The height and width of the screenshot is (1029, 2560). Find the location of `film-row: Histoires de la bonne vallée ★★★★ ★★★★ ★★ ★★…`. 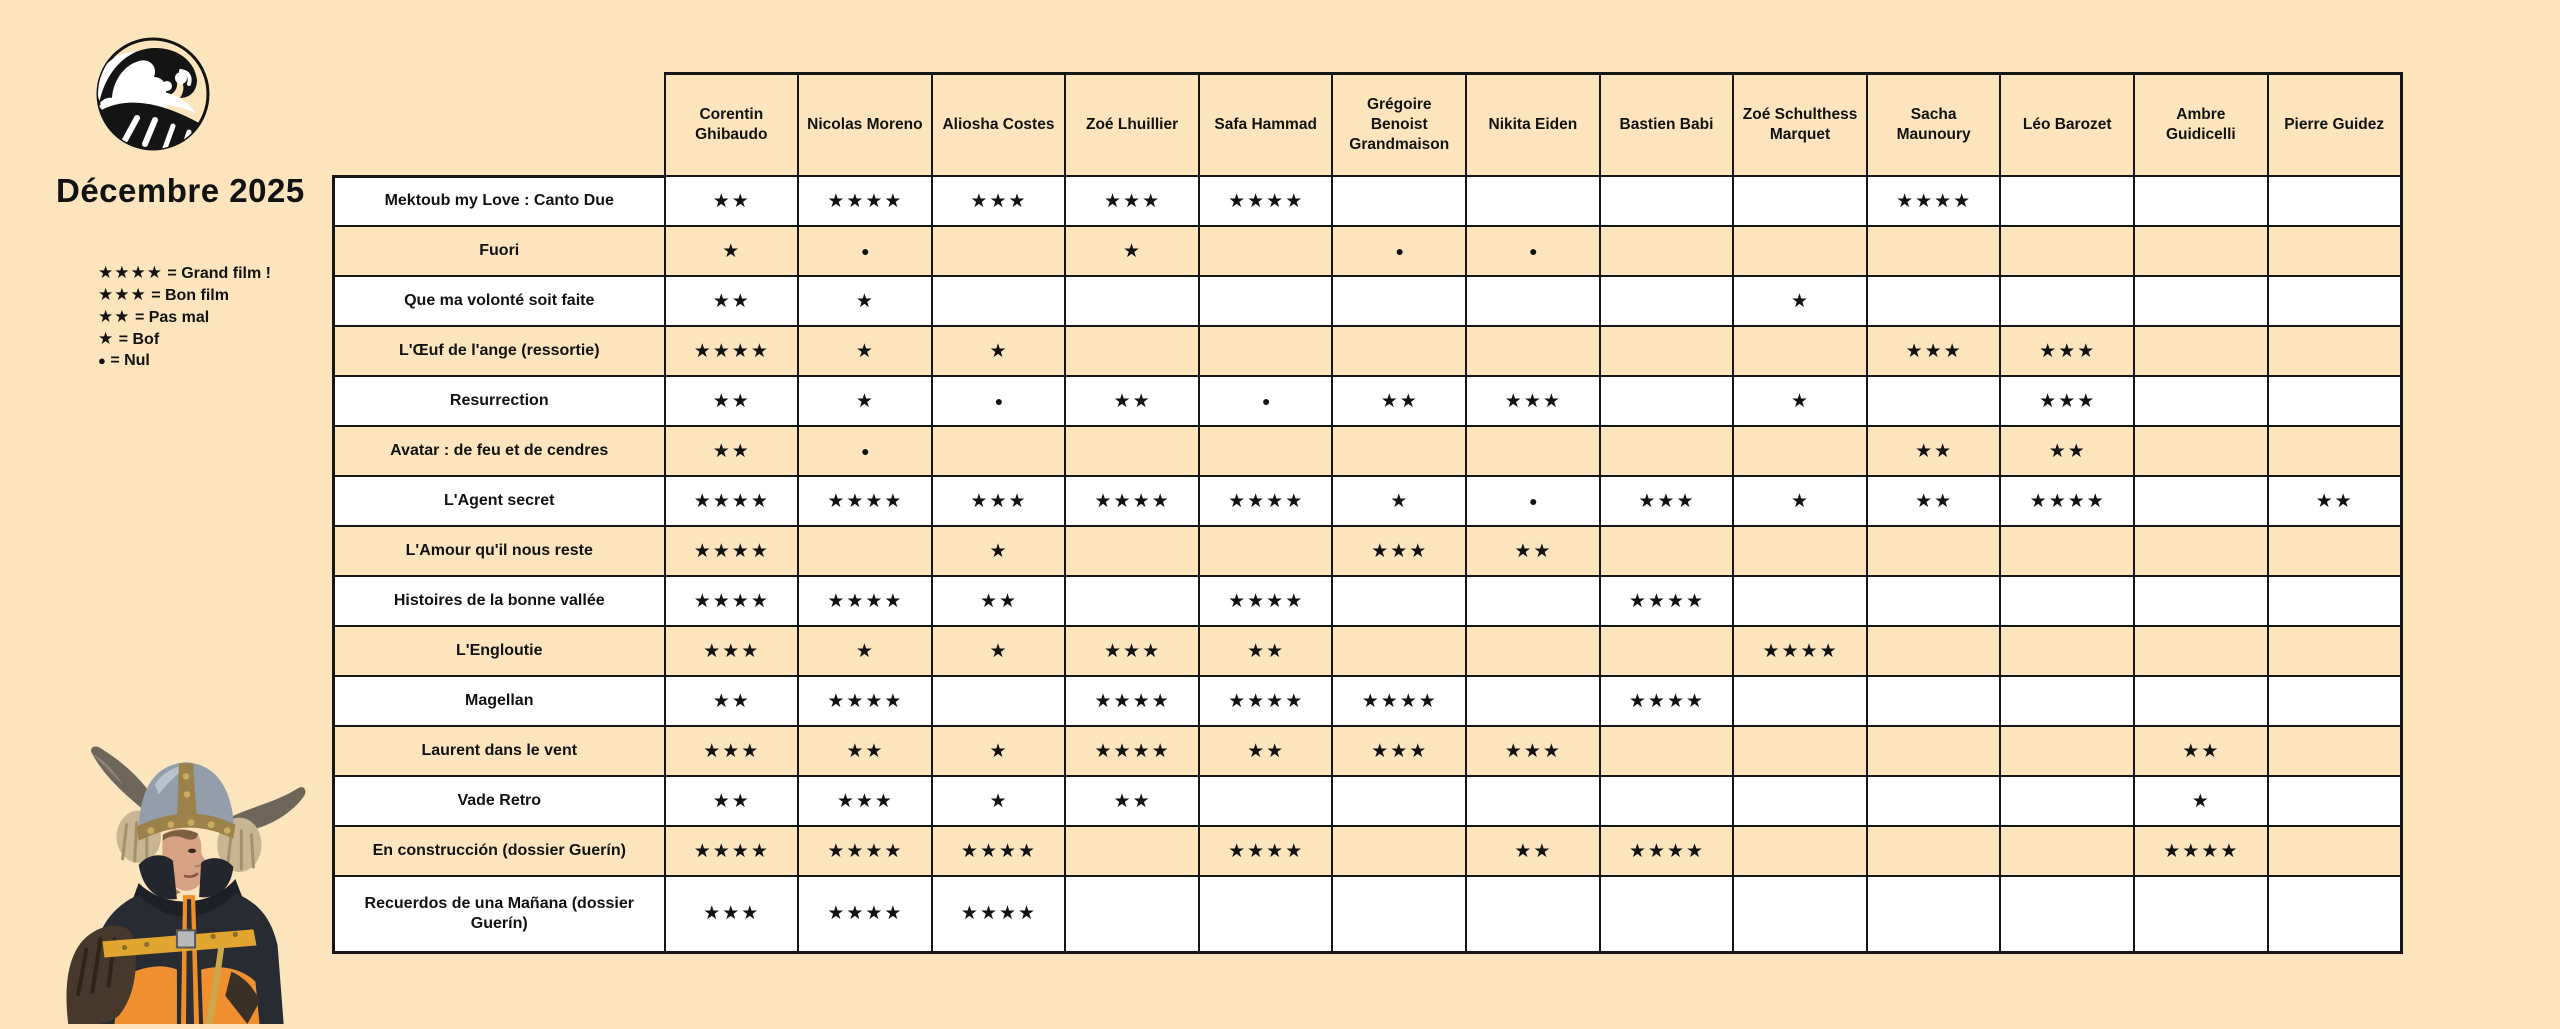

film-row: Histoires de la bonne vallée ★★★★ ★★★★ ★★ ★★… is located at coordinates (1367, 601).